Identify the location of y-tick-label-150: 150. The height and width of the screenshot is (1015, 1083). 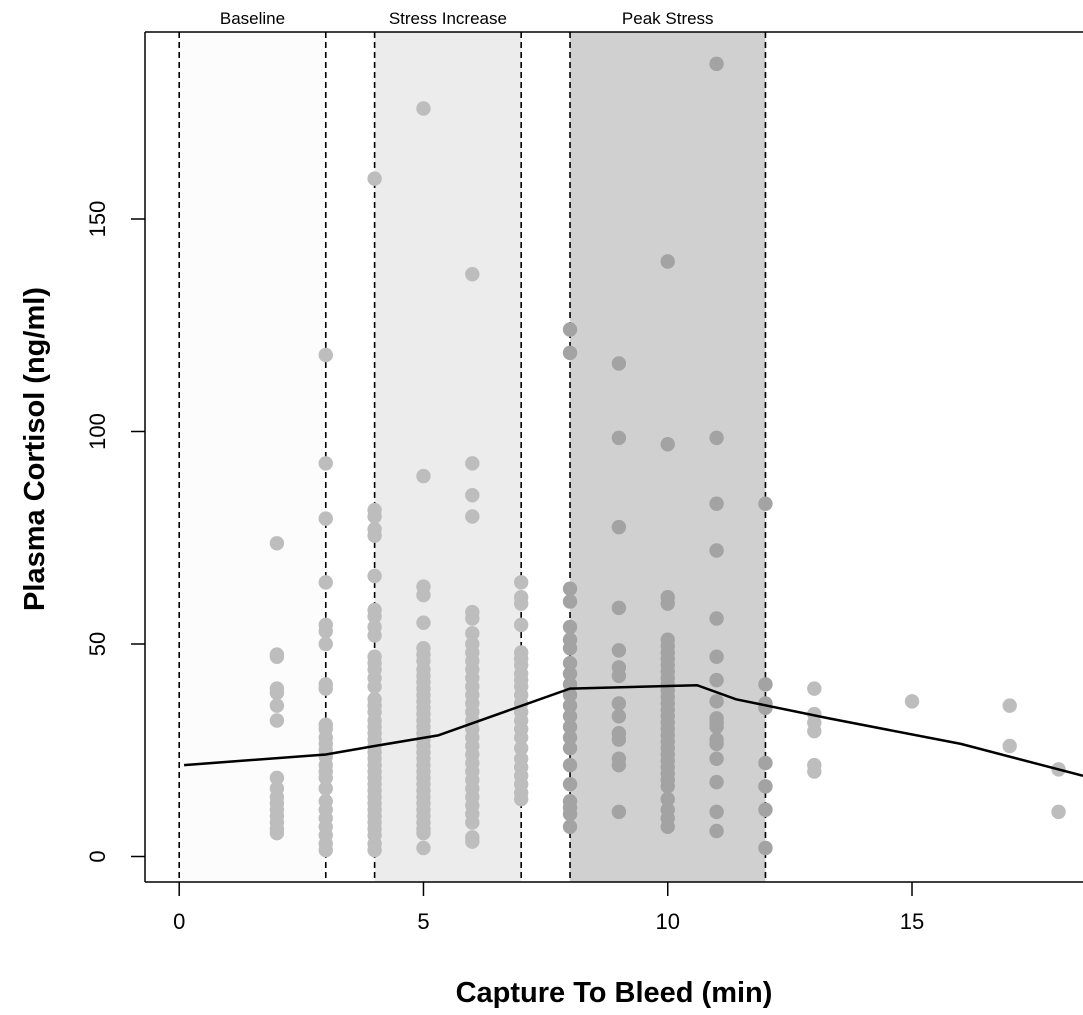
(97, 219).